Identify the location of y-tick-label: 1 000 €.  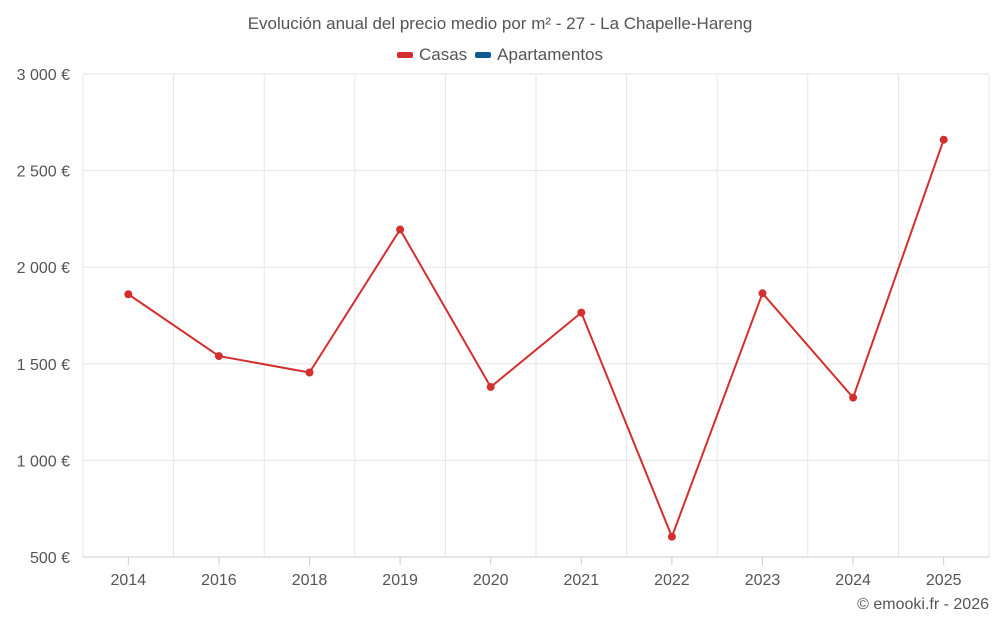
(43, 461).